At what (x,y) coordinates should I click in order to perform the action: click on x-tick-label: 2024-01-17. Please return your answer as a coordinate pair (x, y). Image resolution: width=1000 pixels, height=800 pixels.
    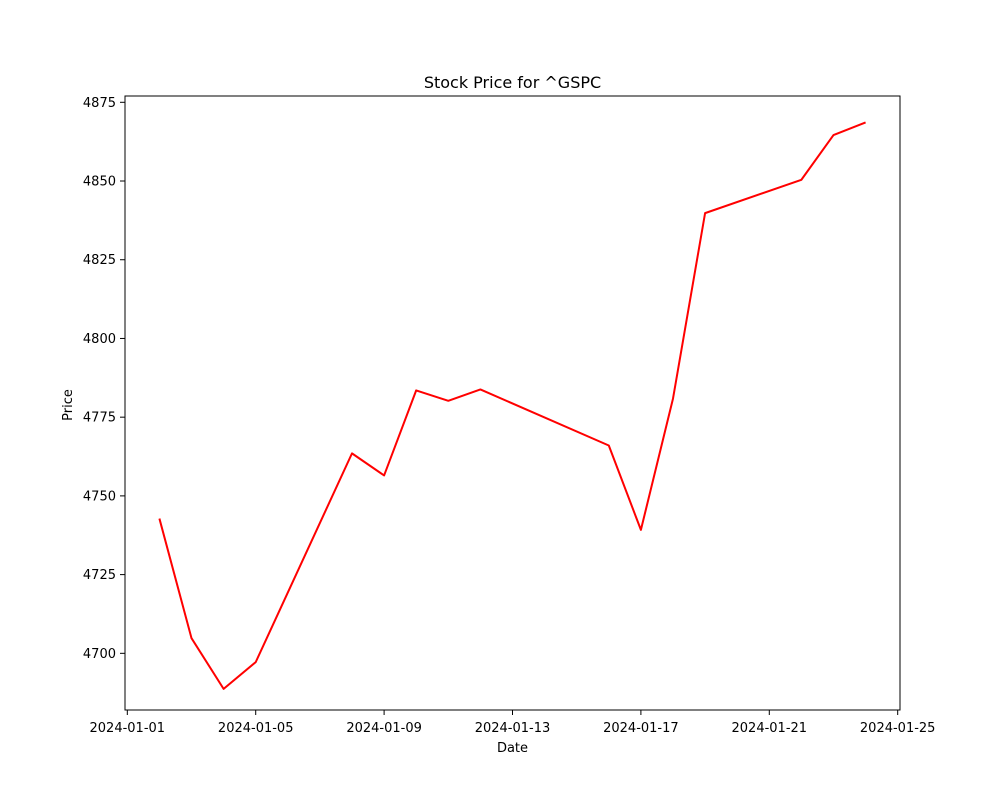
    Looking at the image, I should click on (641, 728).